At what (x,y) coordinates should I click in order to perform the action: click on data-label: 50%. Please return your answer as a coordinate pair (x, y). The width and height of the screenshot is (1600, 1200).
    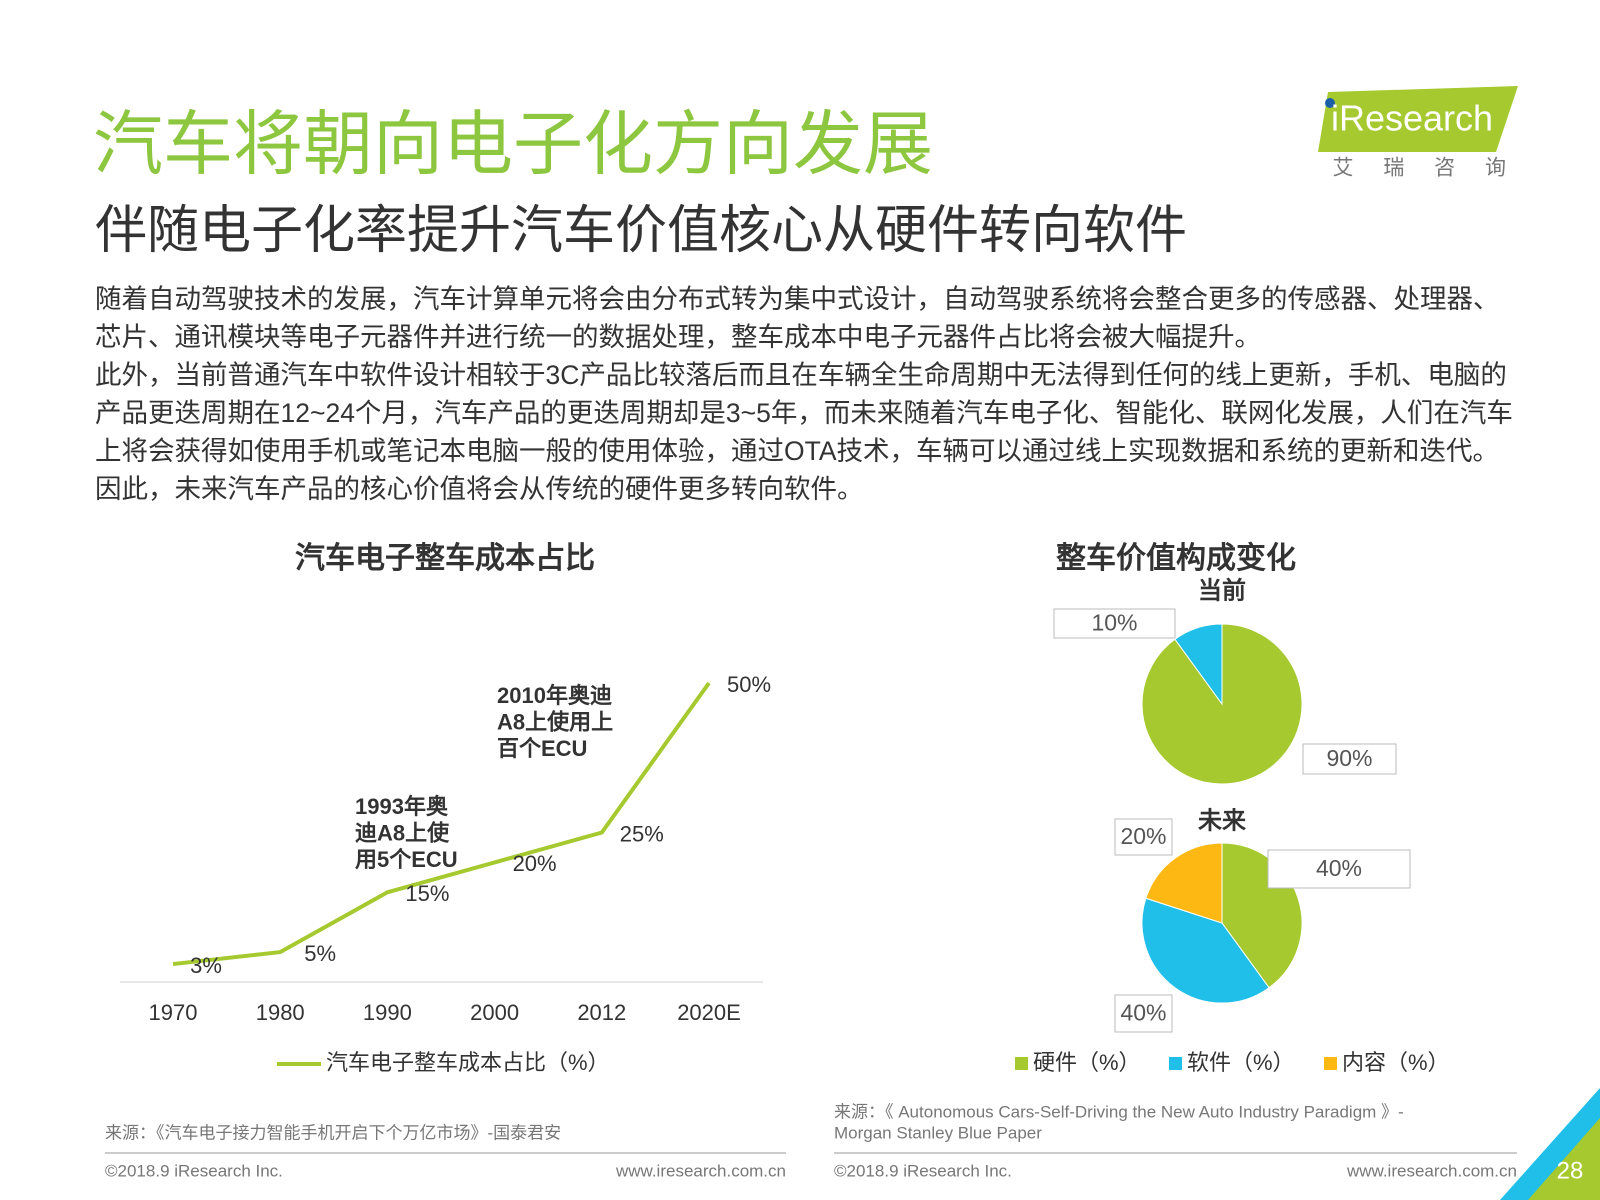
    Looking at the image, I should click on (749, 684).